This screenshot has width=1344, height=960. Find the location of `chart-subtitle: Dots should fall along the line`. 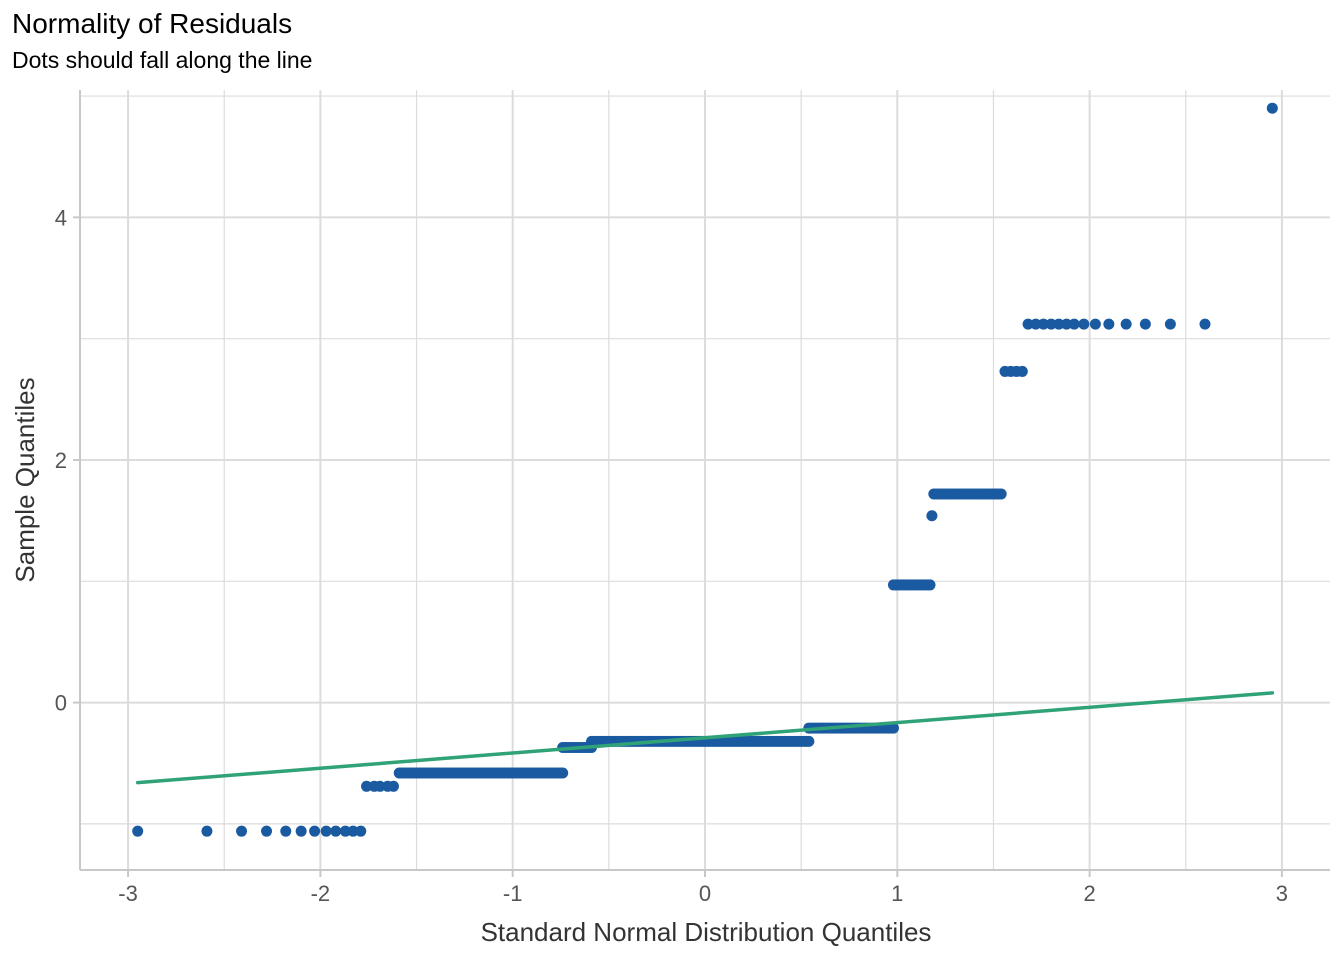

chart-subtitle: Dots should fall along the line is located at coordinates (162, 60).